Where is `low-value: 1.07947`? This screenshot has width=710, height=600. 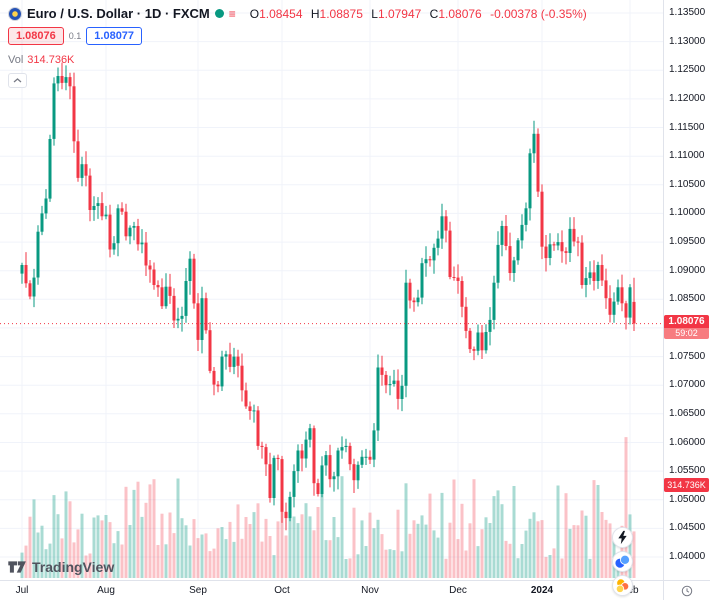
low-value: 1.07947 is located at coordinates (399, 13).